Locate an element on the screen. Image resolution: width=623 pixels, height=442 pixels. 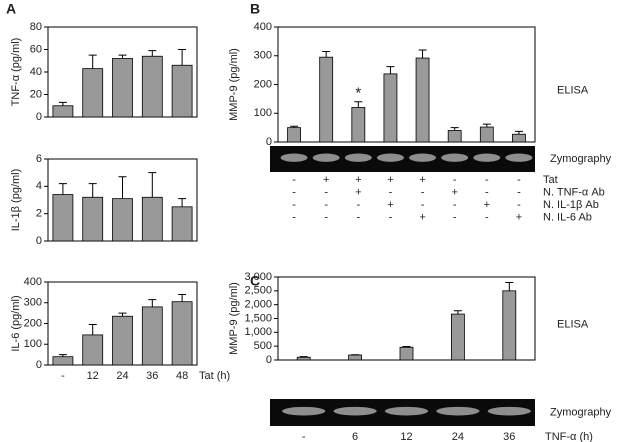
elisa-label: ELISA is located at coordinates (573, 324).